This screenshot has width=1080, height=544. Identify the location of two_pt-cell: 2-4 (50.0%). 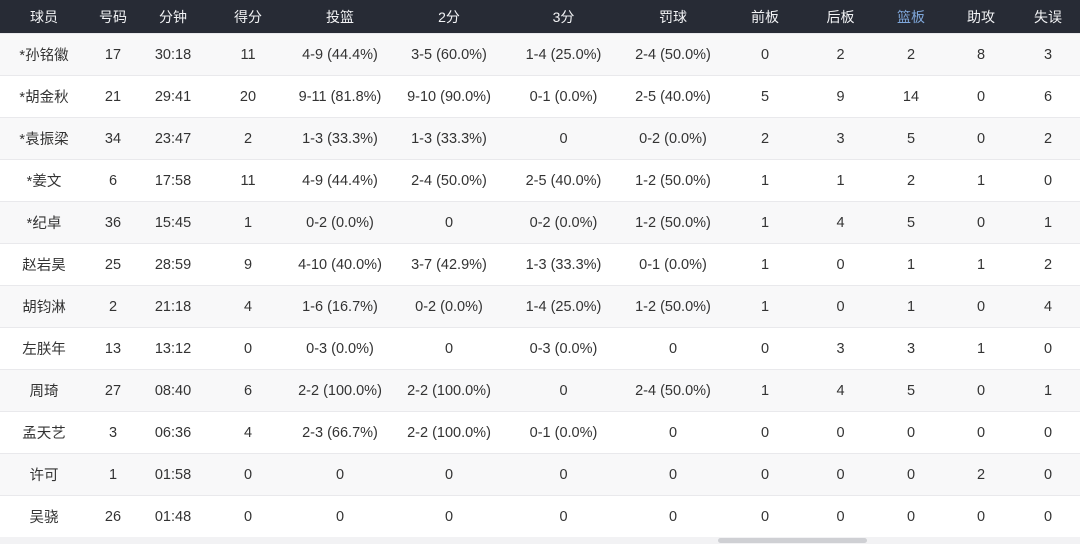
(449, 180).